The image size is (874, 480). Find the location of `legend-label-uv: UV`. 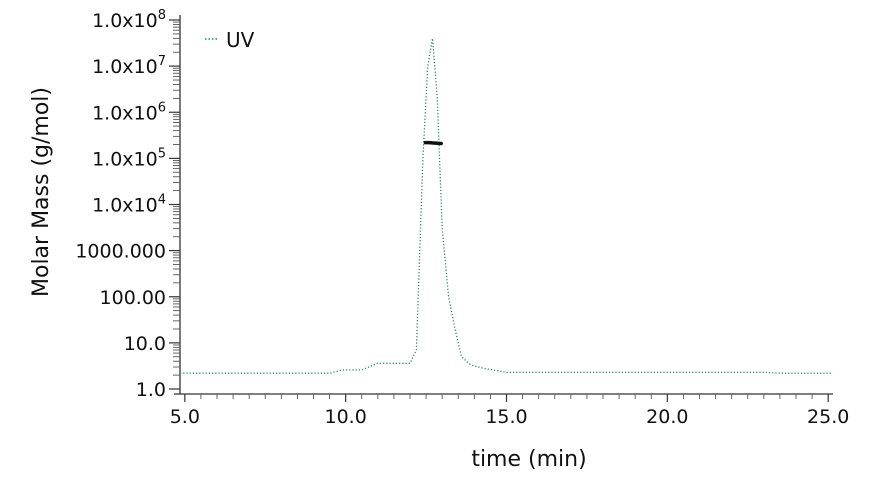

legend-label-uv: UV is located at coordinates (240, 40).